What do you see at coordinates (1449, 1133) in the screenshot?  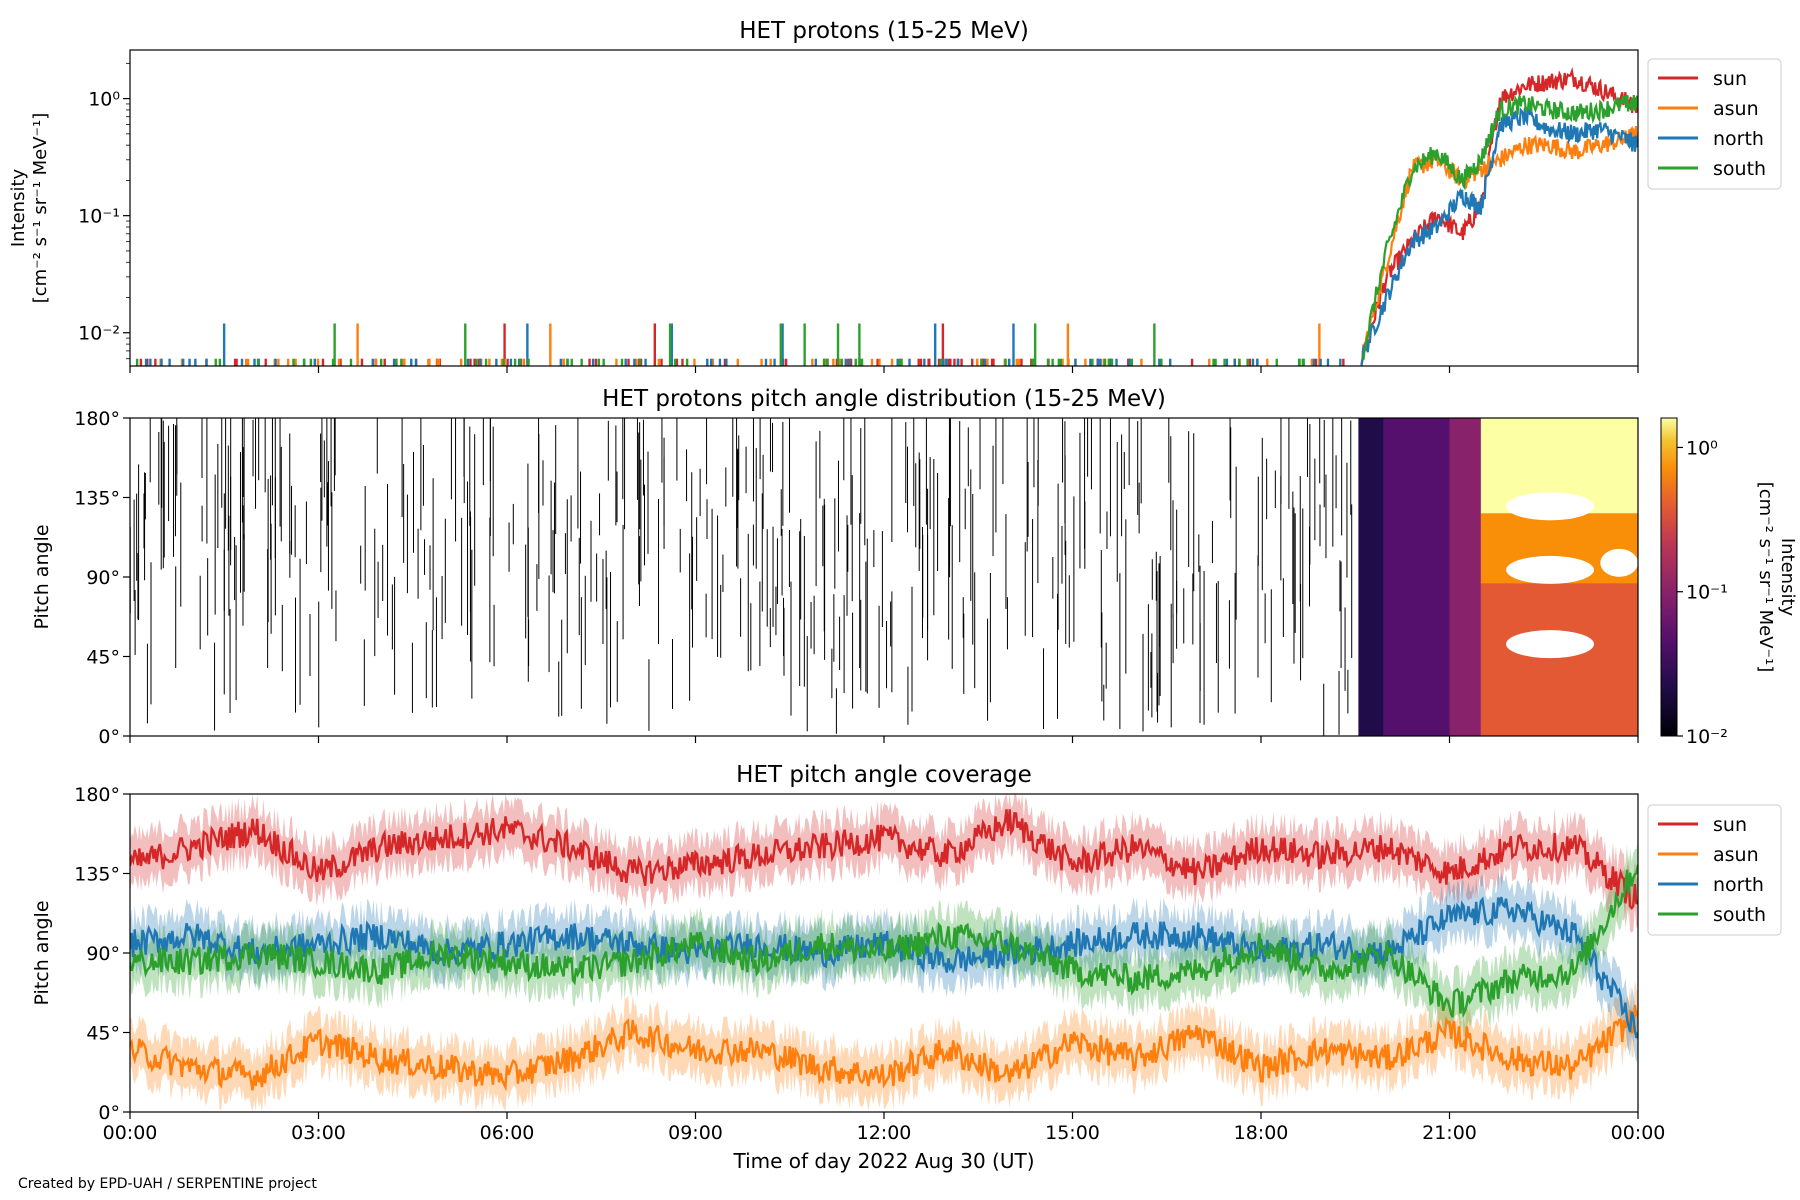 I see `x-tick-label: 21:00` at bounding box center [1449, 1133].